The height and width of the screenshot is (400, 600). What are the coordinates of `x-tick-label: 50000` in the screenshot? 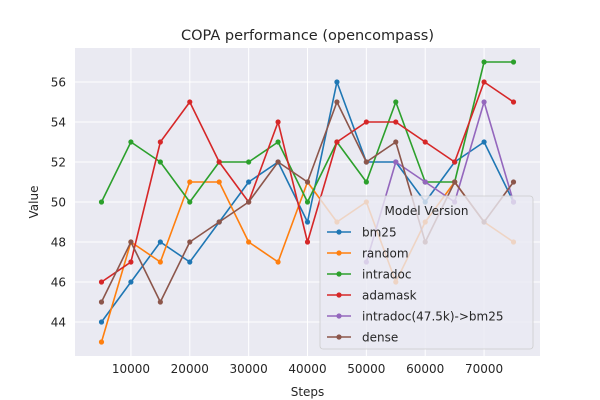 It's located at (366, 369).